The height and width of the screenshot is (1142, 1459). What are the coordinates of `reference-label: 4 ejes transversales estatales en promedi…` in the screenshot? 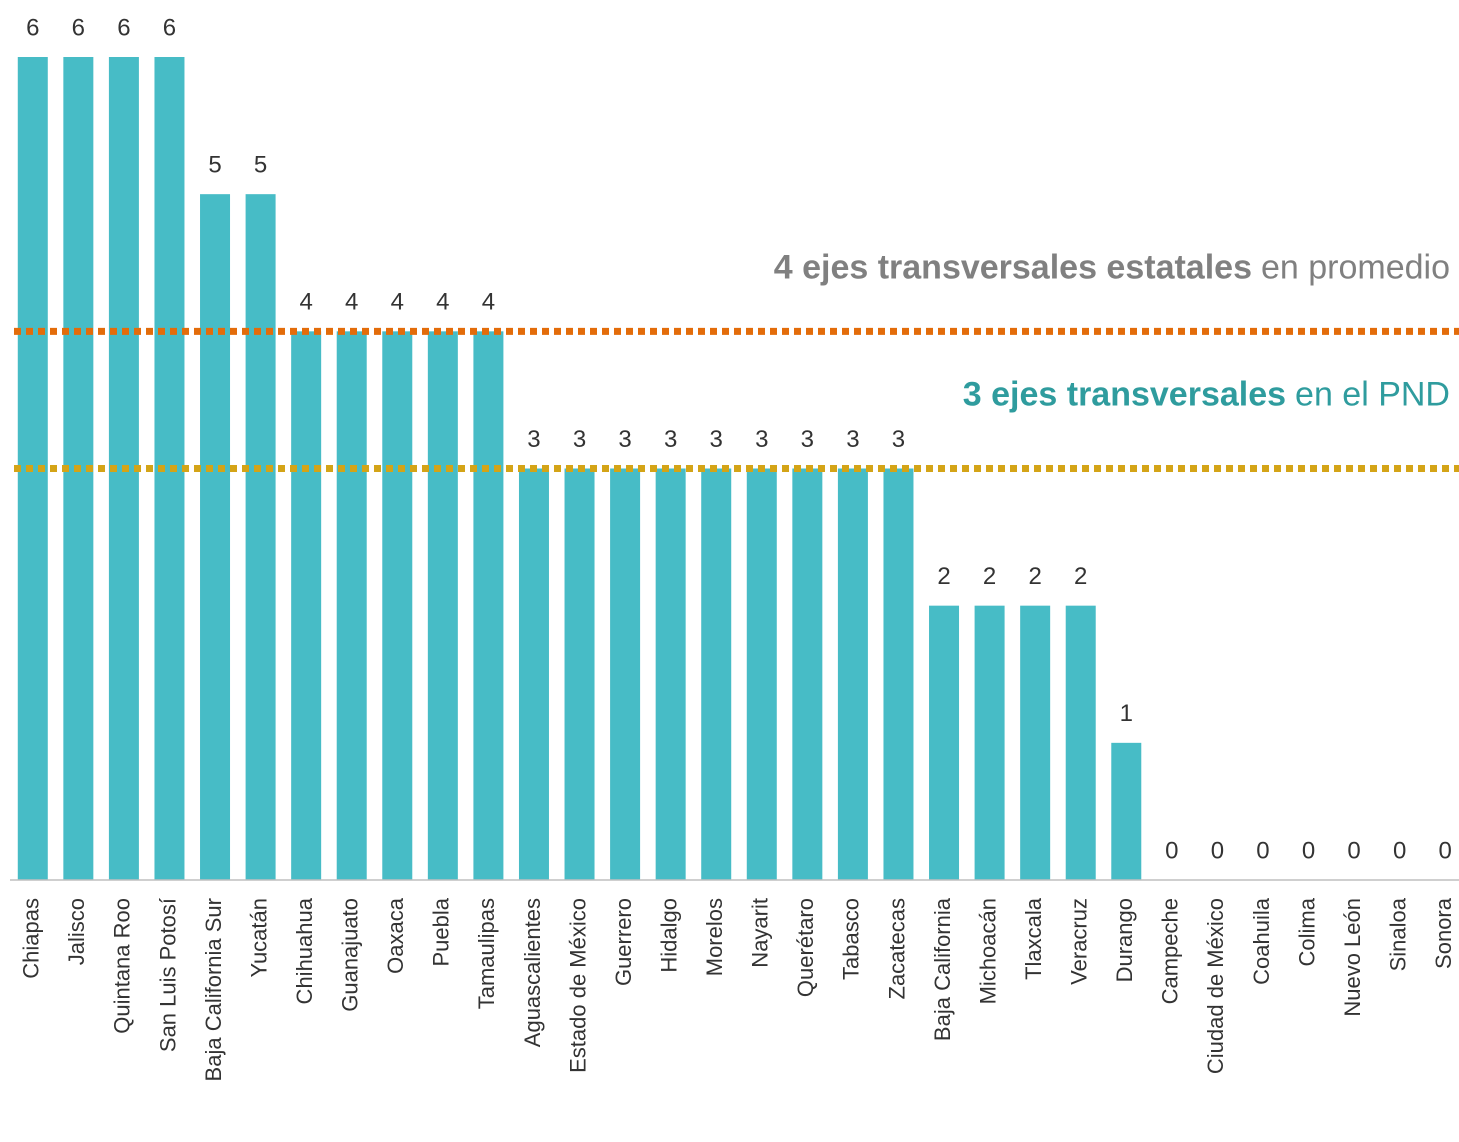 It's located at (1112, 267).